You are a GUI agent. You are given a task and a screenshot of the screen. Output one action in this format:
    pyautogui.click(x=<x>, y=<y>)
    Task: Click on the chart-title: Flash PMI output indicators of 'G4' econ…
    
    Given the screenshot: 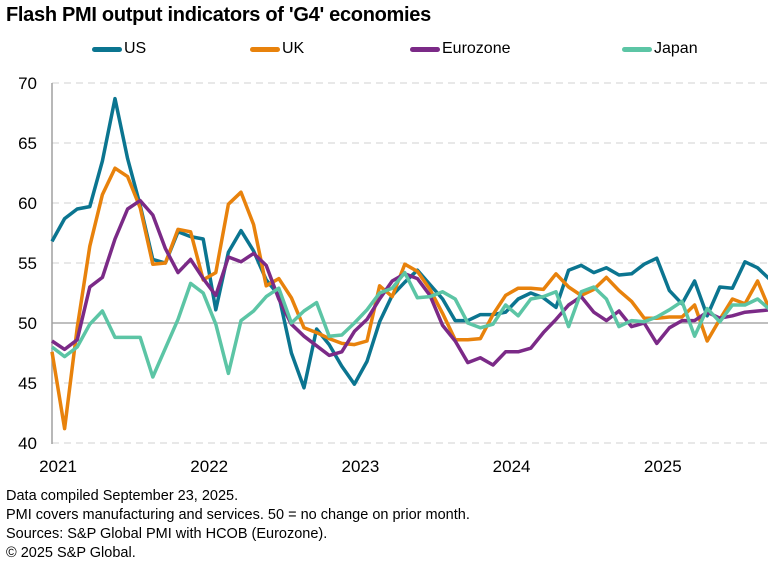 What is the action you would take?
    pyautogui.click(x=218, y=15)
    